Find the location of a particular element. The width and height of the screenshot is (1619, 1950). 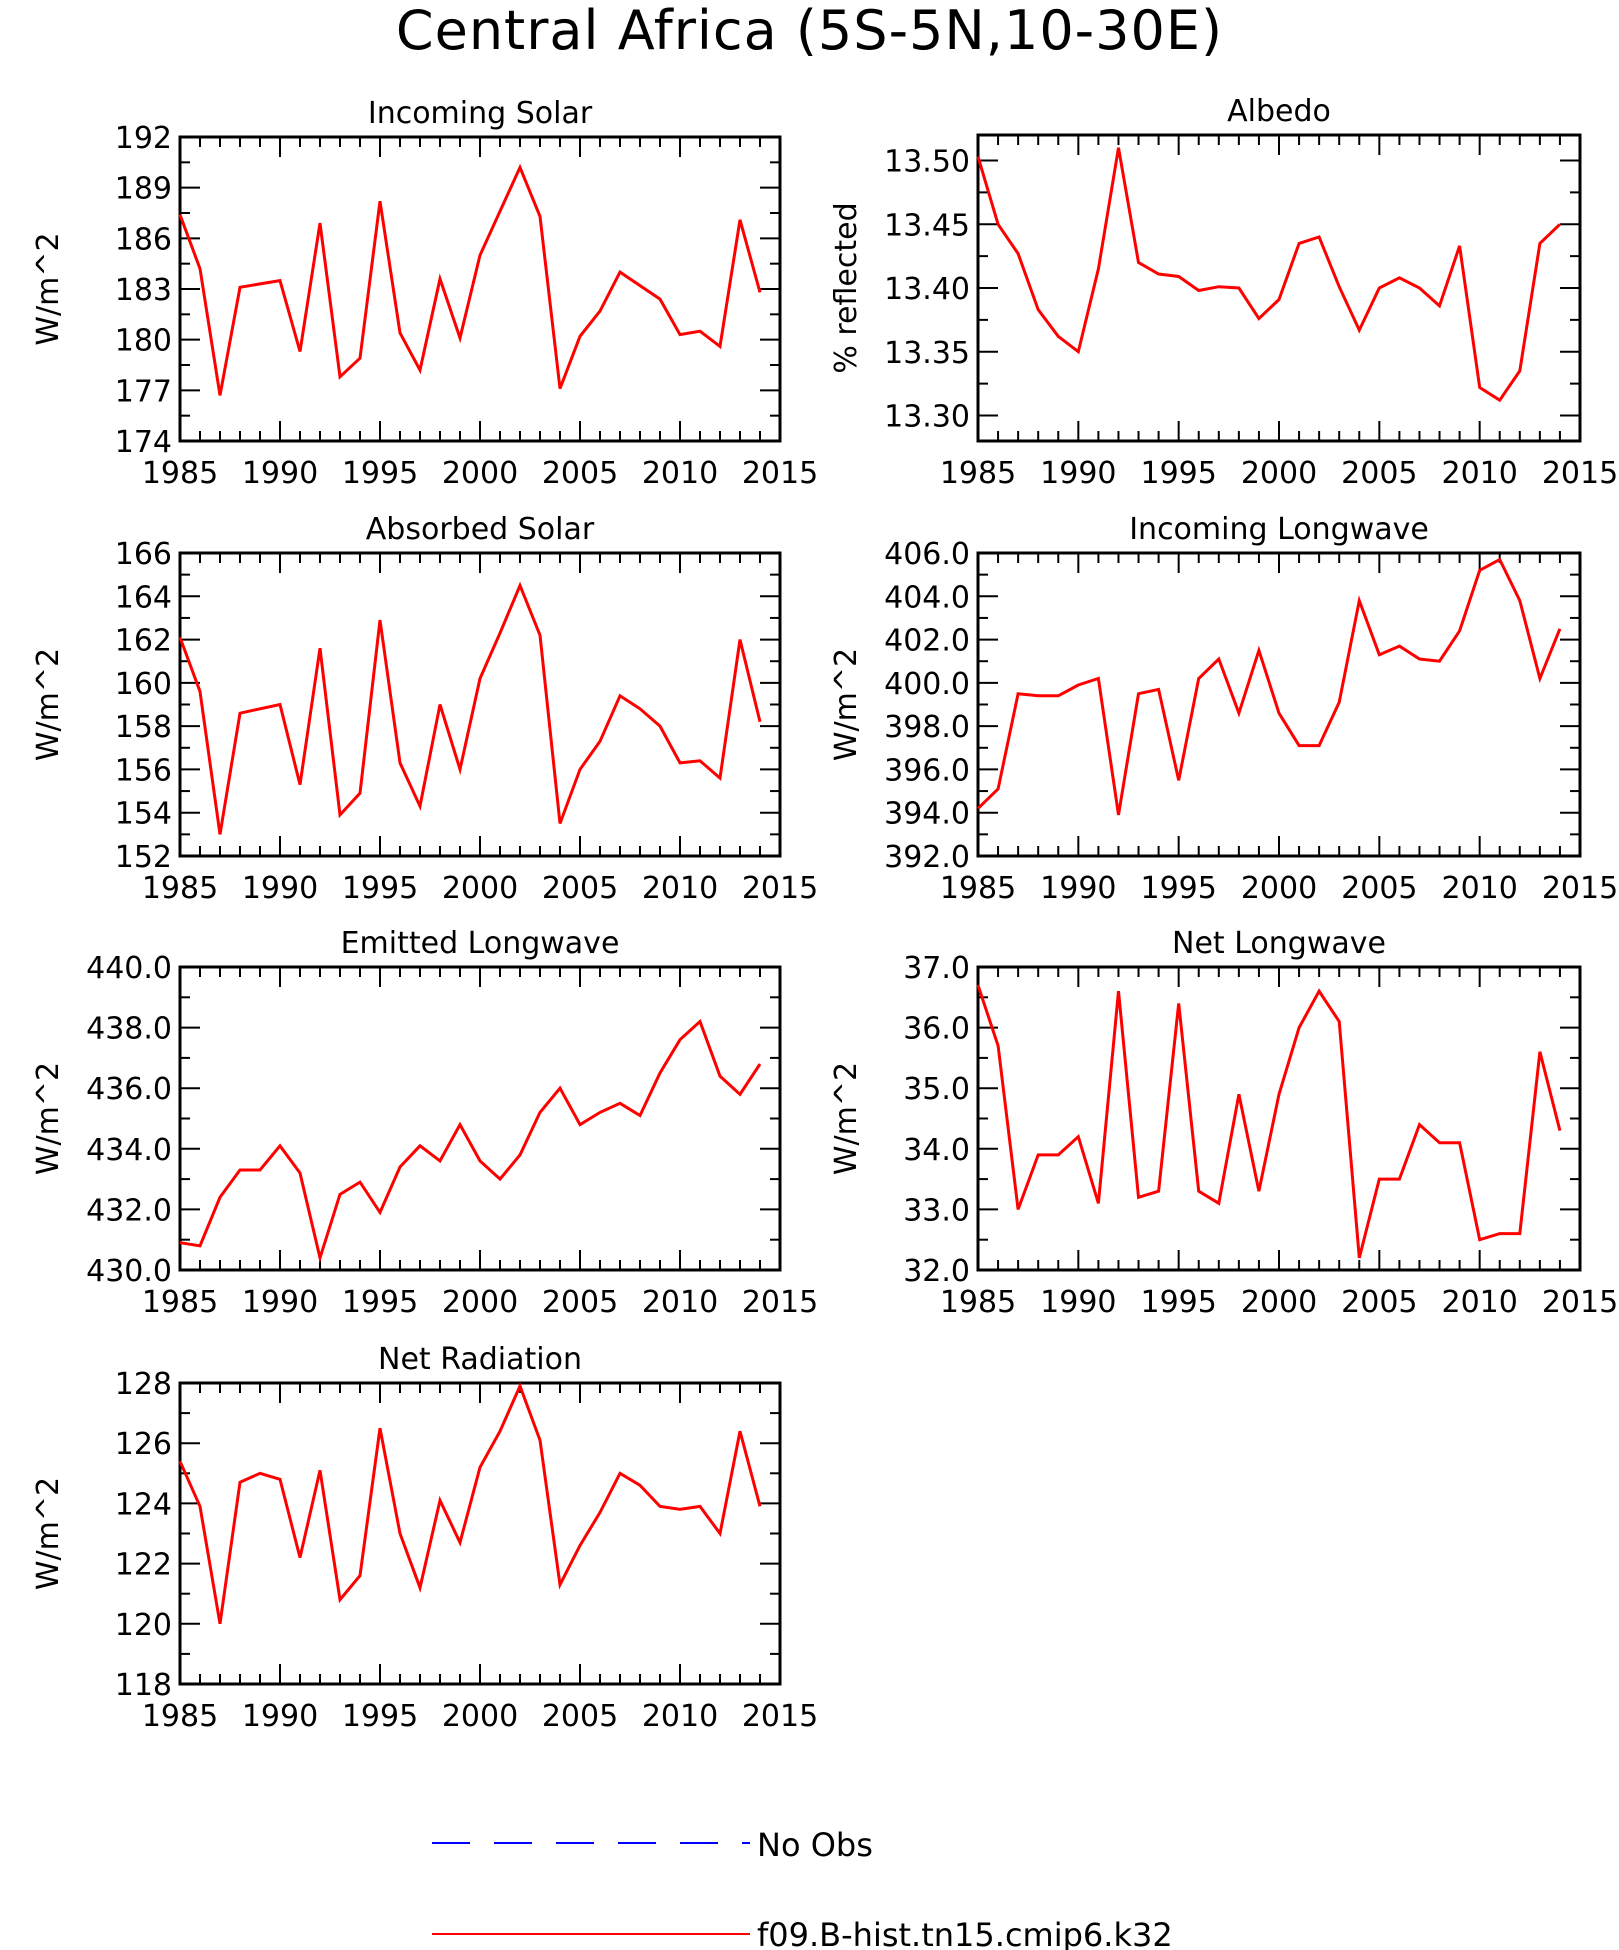

panel-title: Emitted Longwave is located at coordinates (480, 943).